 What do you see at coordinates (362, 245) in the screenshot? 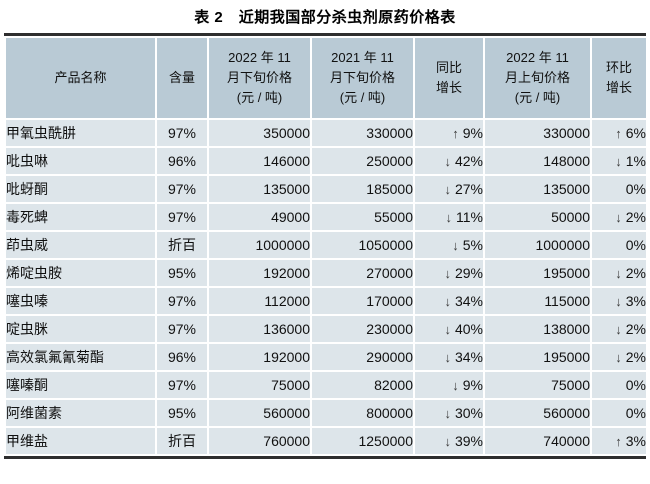
I see `price-2021-late-cell: 1050000` at bounding box center [362, 245].